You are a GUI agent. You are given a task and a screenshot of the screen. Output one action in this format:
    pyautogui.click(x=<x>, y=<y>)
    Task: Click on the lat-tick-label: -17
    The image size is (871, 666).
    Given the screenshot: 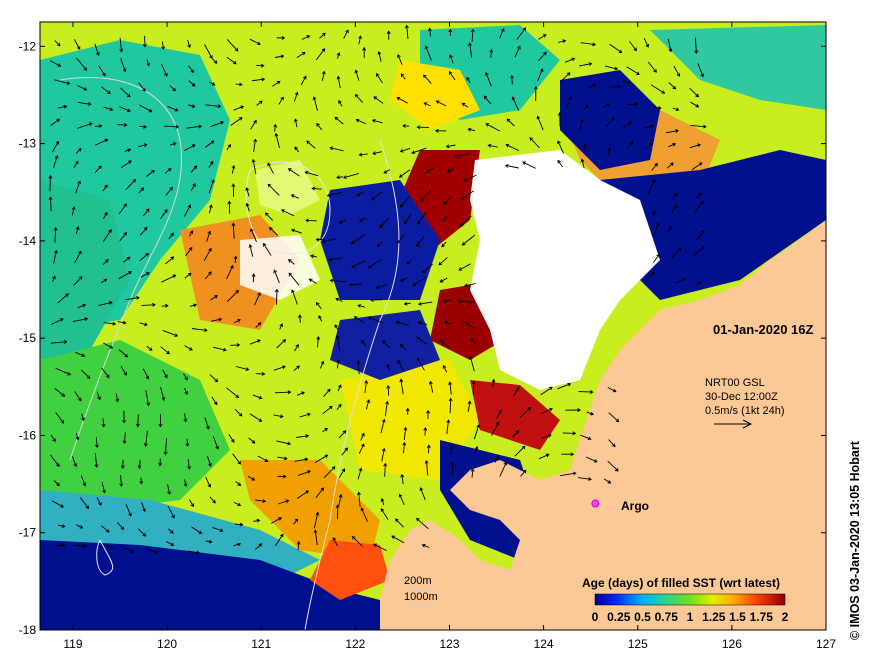 What is the action you would take?
    pyautogui.click(x=28, y=533)
    